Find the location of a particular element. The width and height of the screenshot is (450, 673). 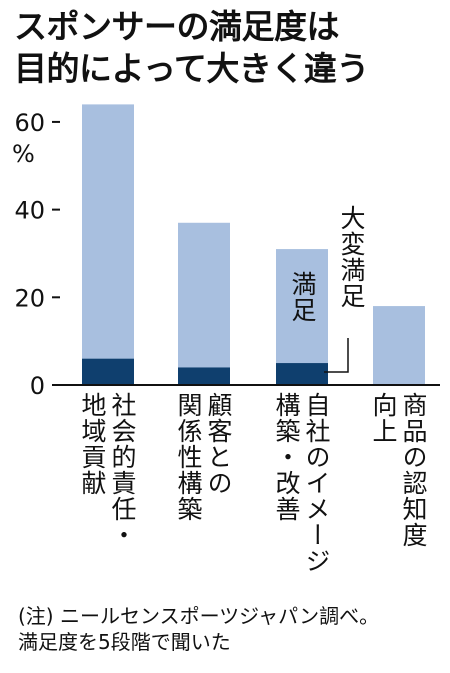

x-category-label: 構築・改善 is located at coordinates (286, 457).